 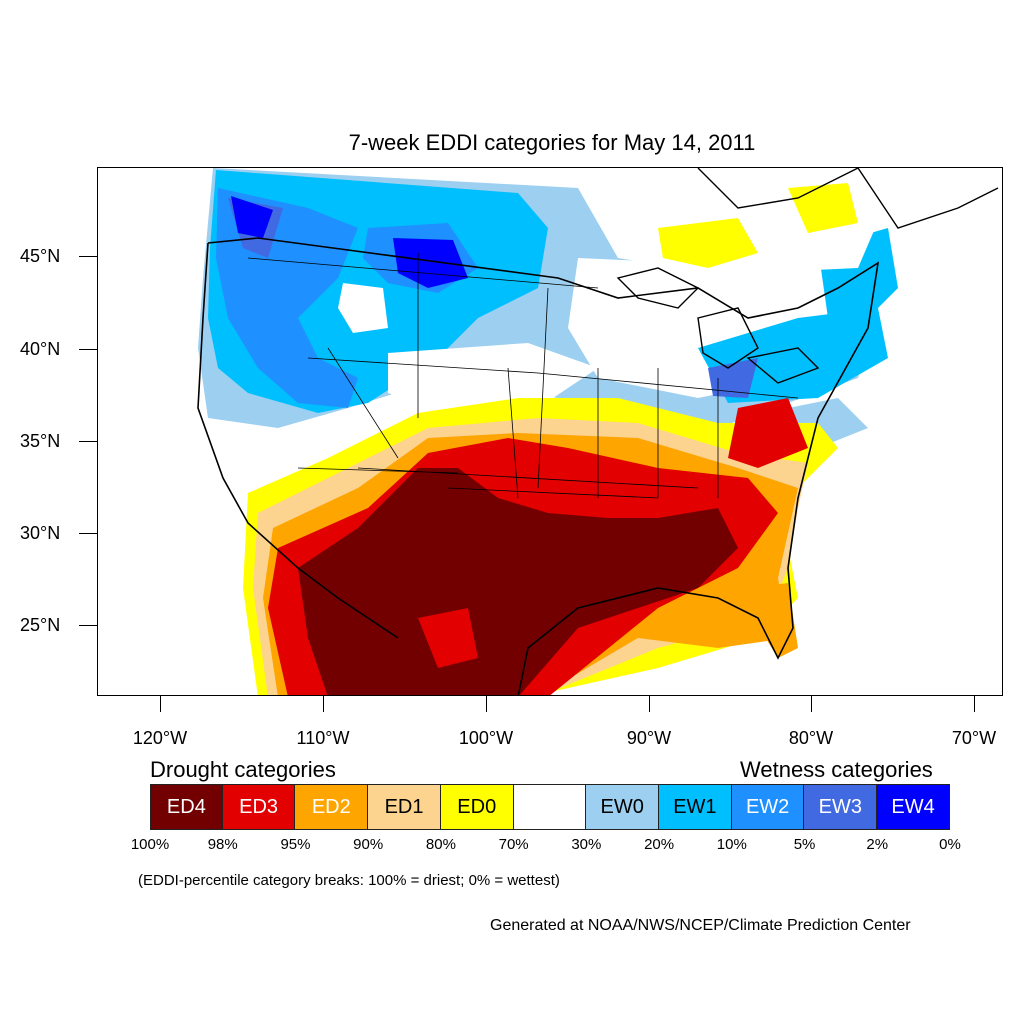 I want to click on region-ew3-lakes, so click(x=733, y=378).